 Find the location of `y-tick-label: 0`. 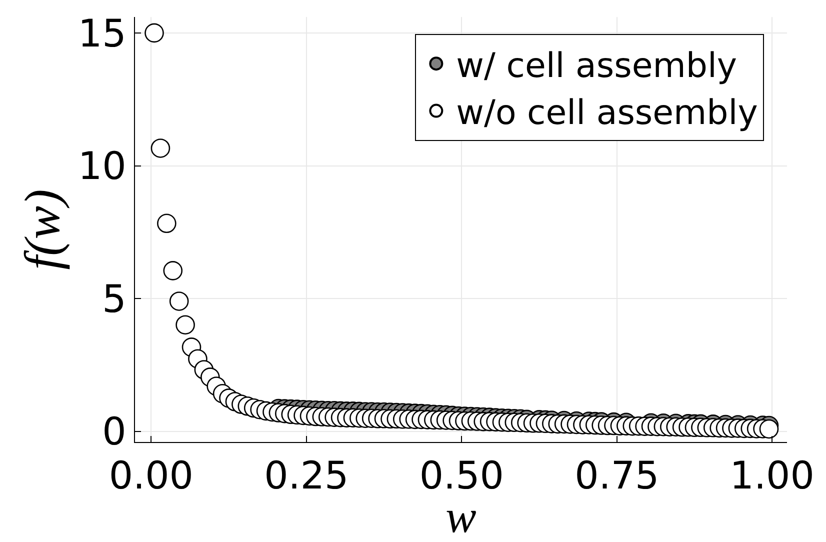

y-tick-label: 0 is located at coordinates (114, 432).